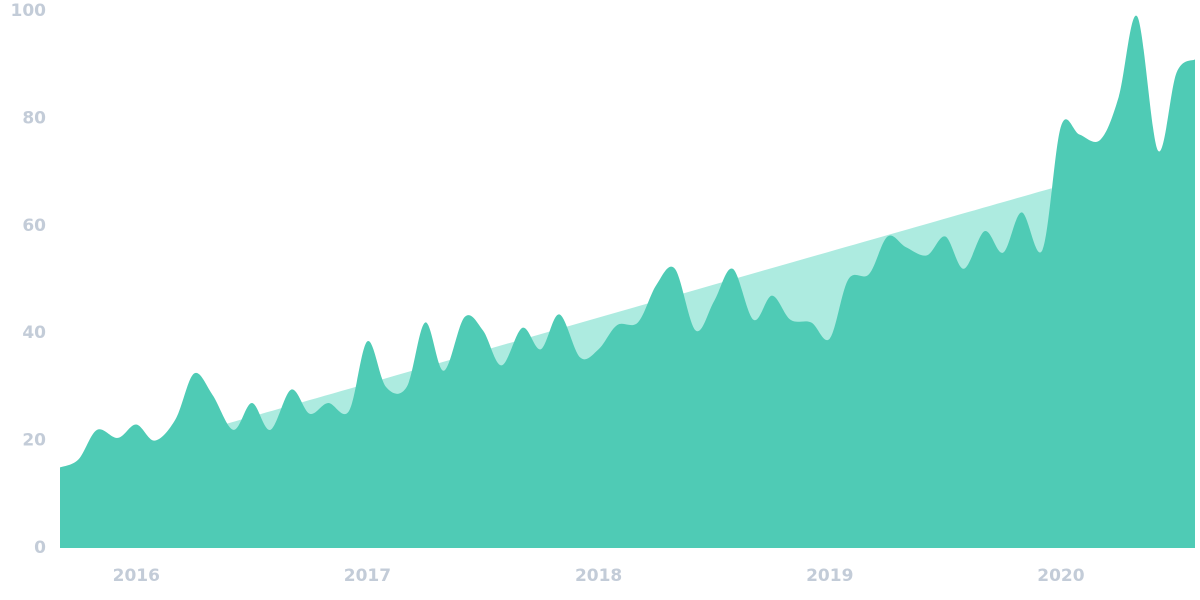  Describe the element at coordinates (829, 576) in the screenshot. I see `x-tick-label: 2019` at that location.